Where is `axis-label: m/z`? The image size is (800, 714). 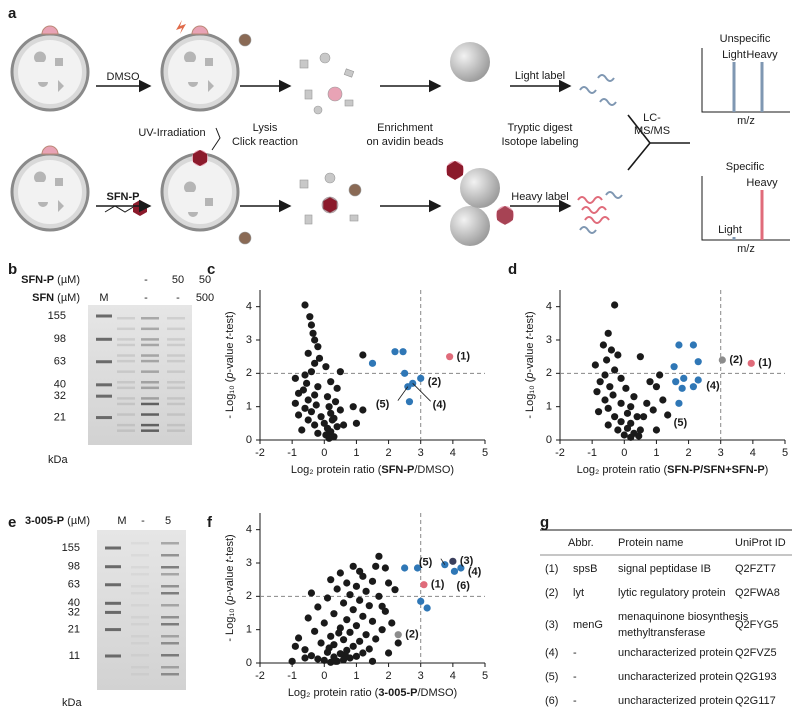 axis-label: m/z is located at coordinates (746, 121).